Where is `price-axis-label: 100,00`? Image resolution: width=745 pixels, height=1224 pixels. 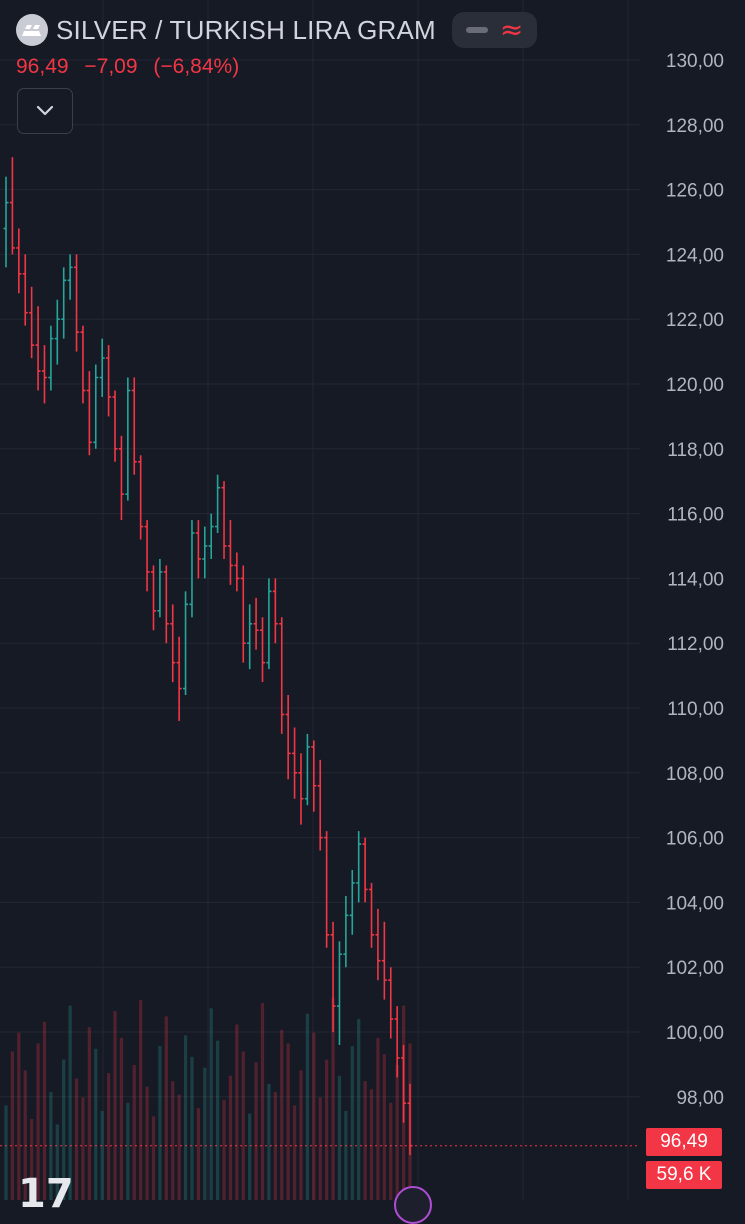
price-axis-label: 100,00 is located at coordinates (695, 1033).